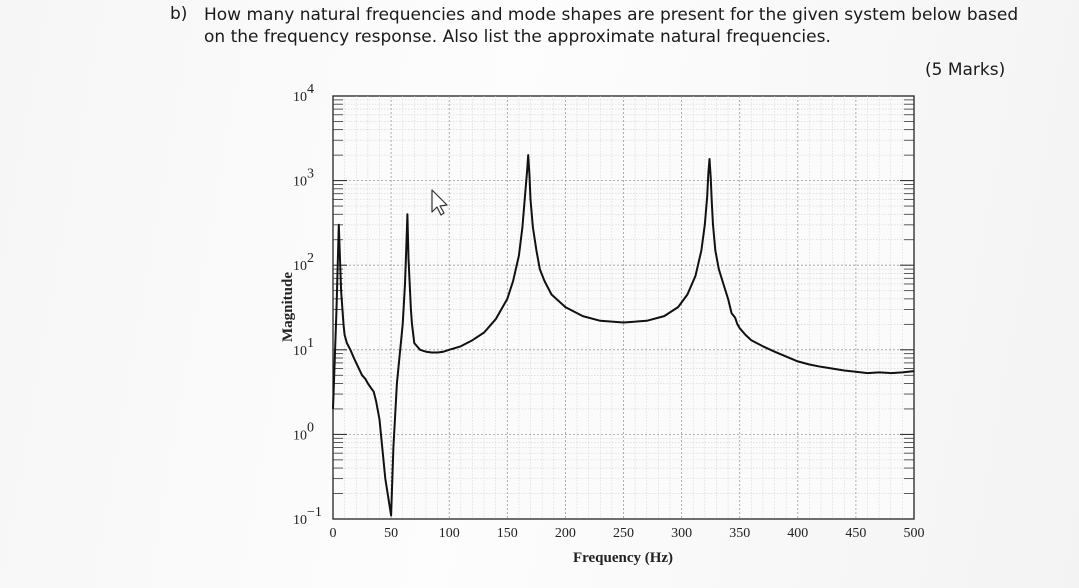 The height and width of the screenshot is (588, 1079). I want to click on x-tick-labels: 0 50 100 150 200 250 300 350 400 450 500, so click(627, 533).